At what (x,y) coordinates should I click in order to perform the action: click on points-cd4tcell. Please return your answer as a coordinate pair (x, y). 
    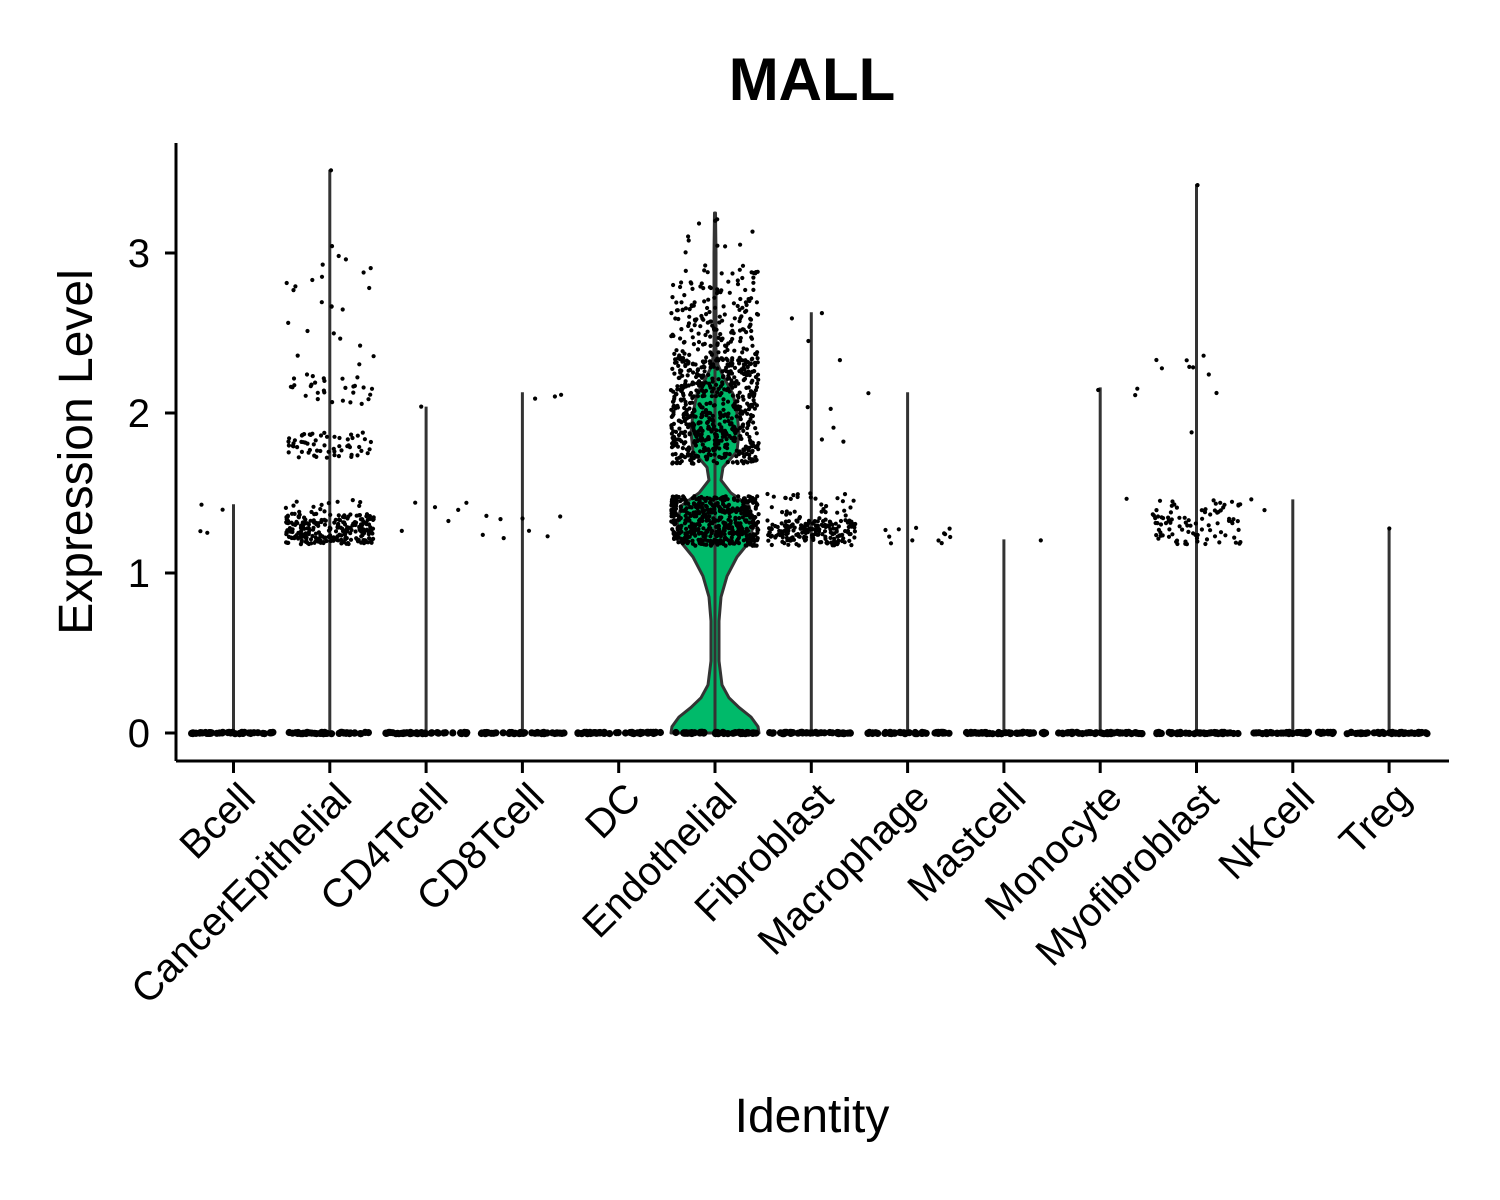
    Looking at the image, I should click on (434, 517).